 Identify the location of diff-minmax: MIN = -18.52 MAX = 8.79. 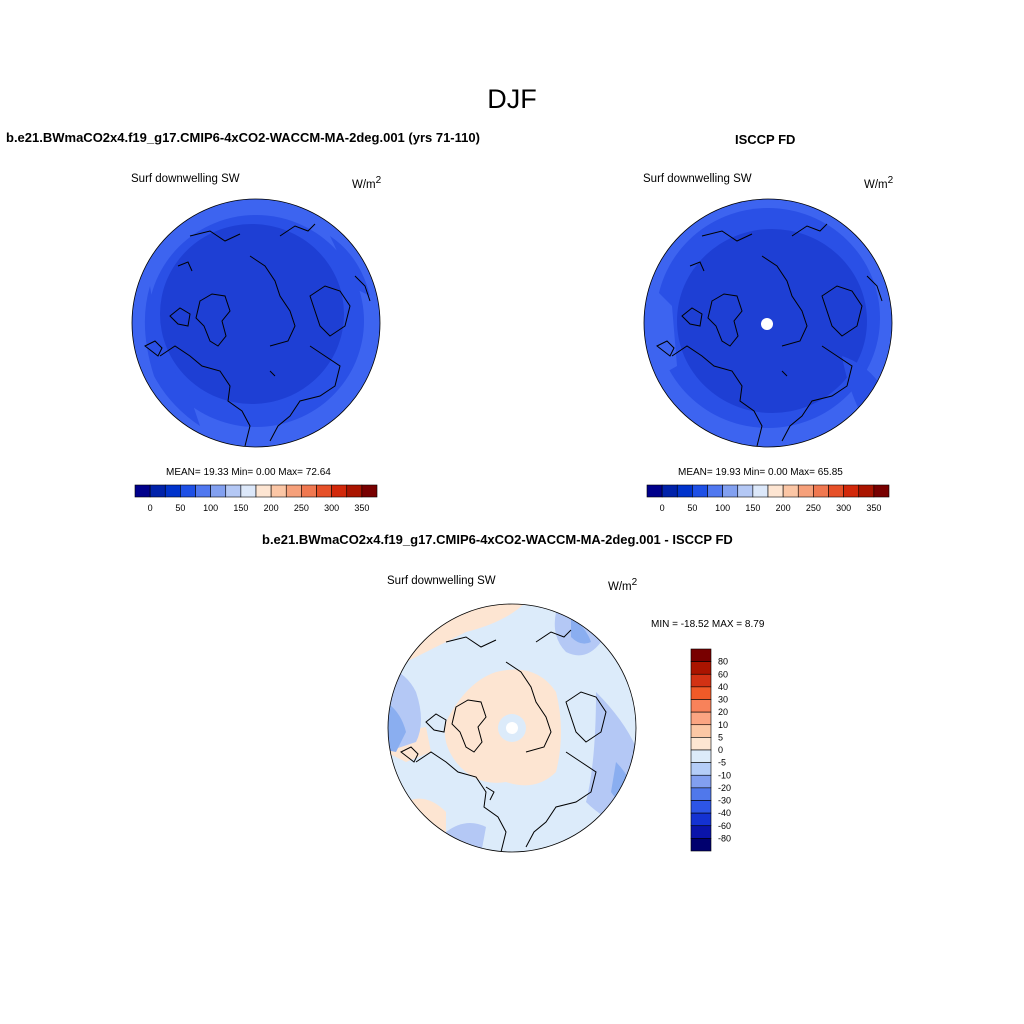
(708, 624).